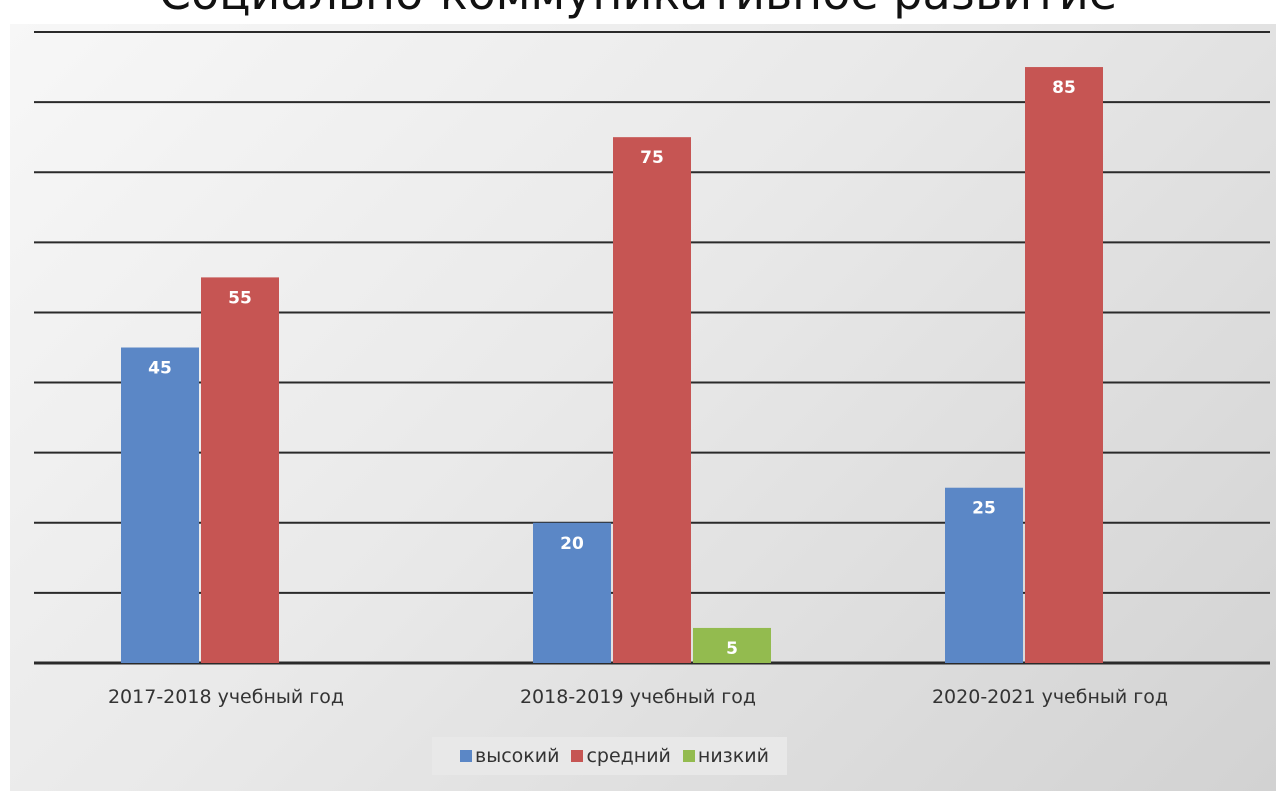  I want to click on legend-item-sredniy: средний, so click(621, 756).